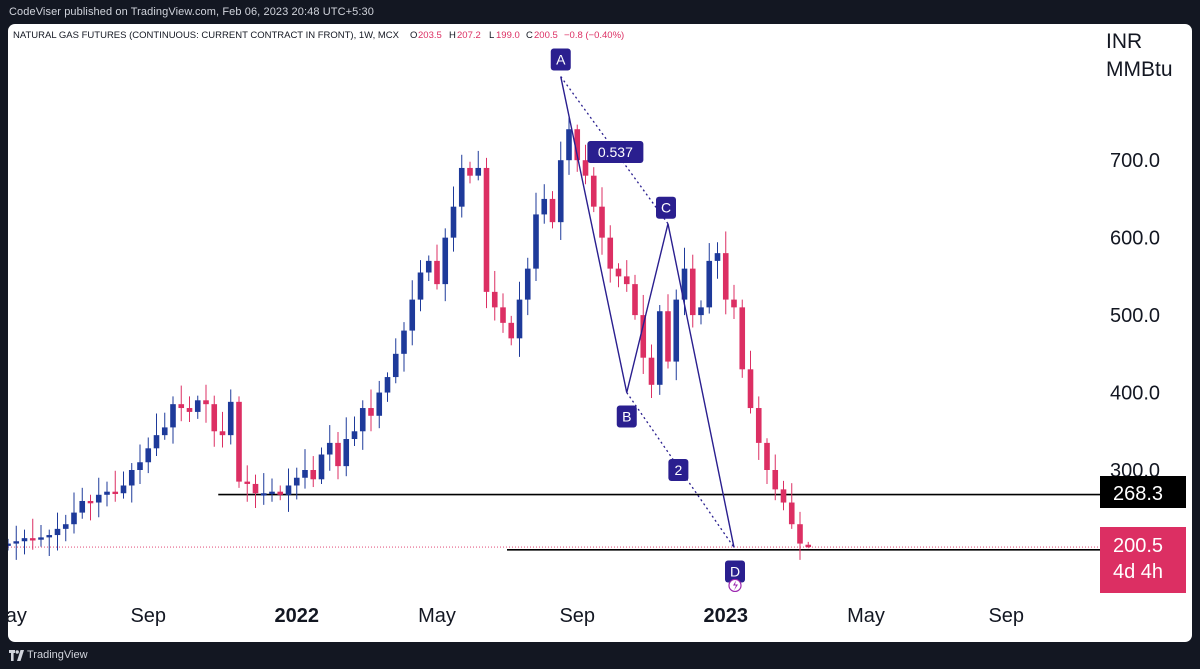 The width and height of the screenshot is (1200, 669). I want to click on currency-mmbtu: MMBtu, so click(1139, 69).